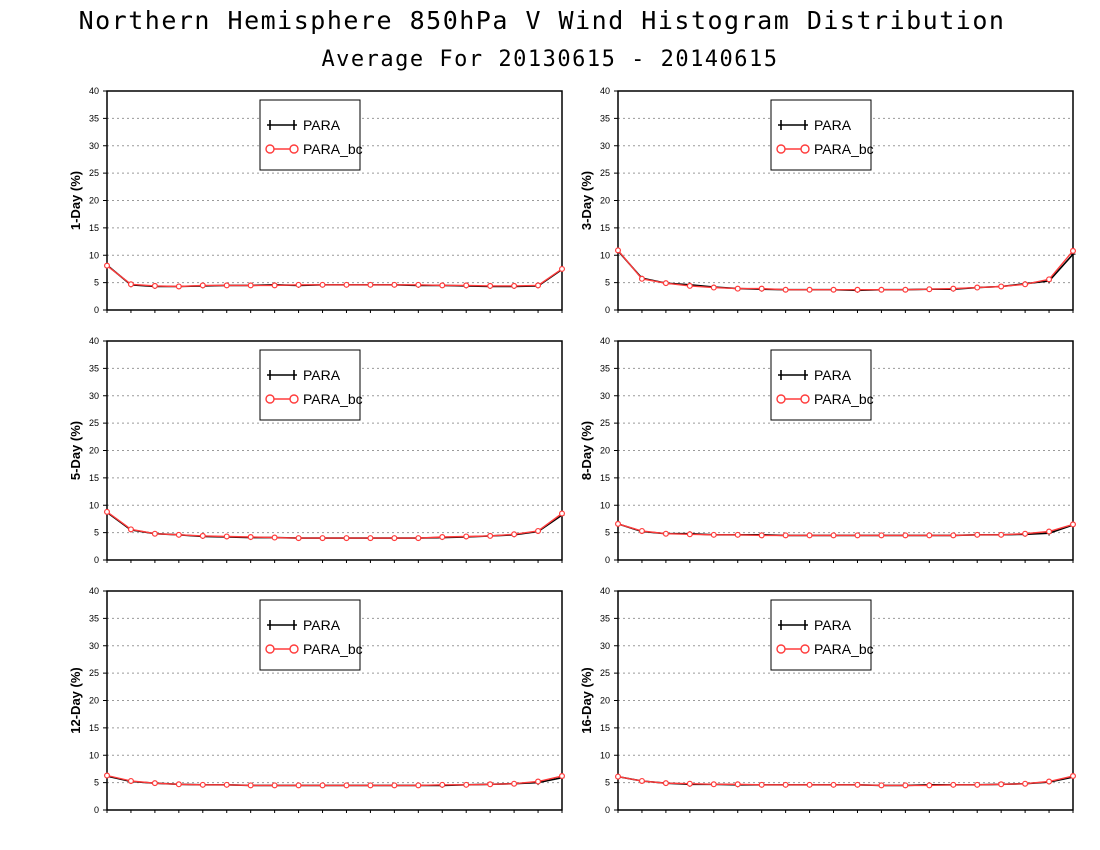  Describe the element at coordinates (605, 341) in the screenshot. I see `y-tick-label: 40` at that location.